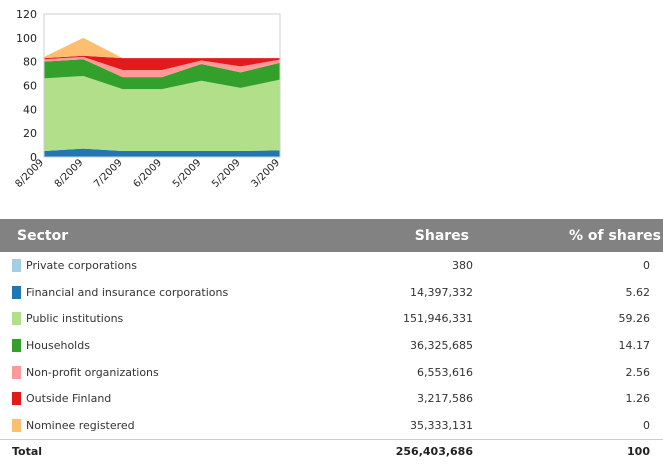  I want to click on x-tick-label: 7/2009, so click(108, 173).